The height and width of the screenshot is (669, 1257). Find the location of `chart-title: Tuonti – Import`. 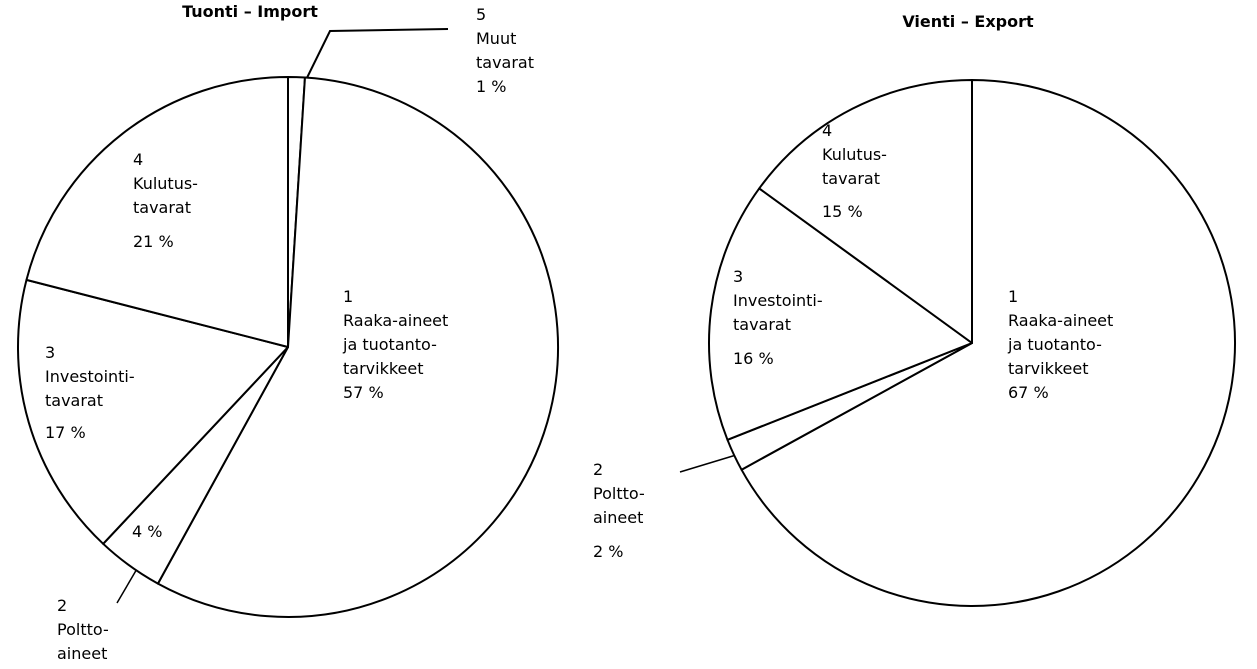

chart-title: Tuonti – Import is located at coordinates (250, 11).